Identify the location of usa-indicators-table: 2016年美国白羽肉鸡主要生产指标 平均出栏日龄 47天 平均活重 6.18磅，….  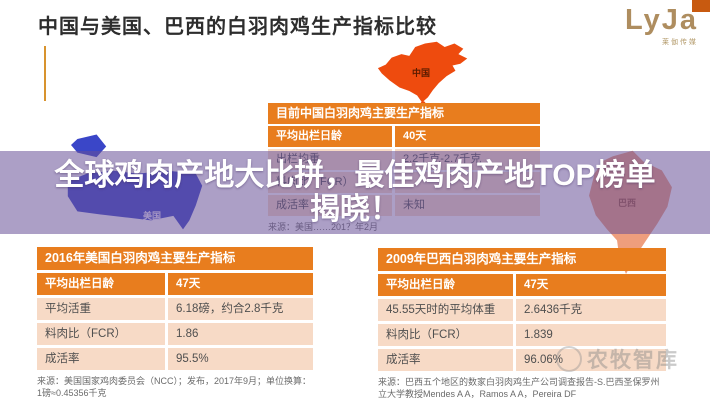
(175, 323).